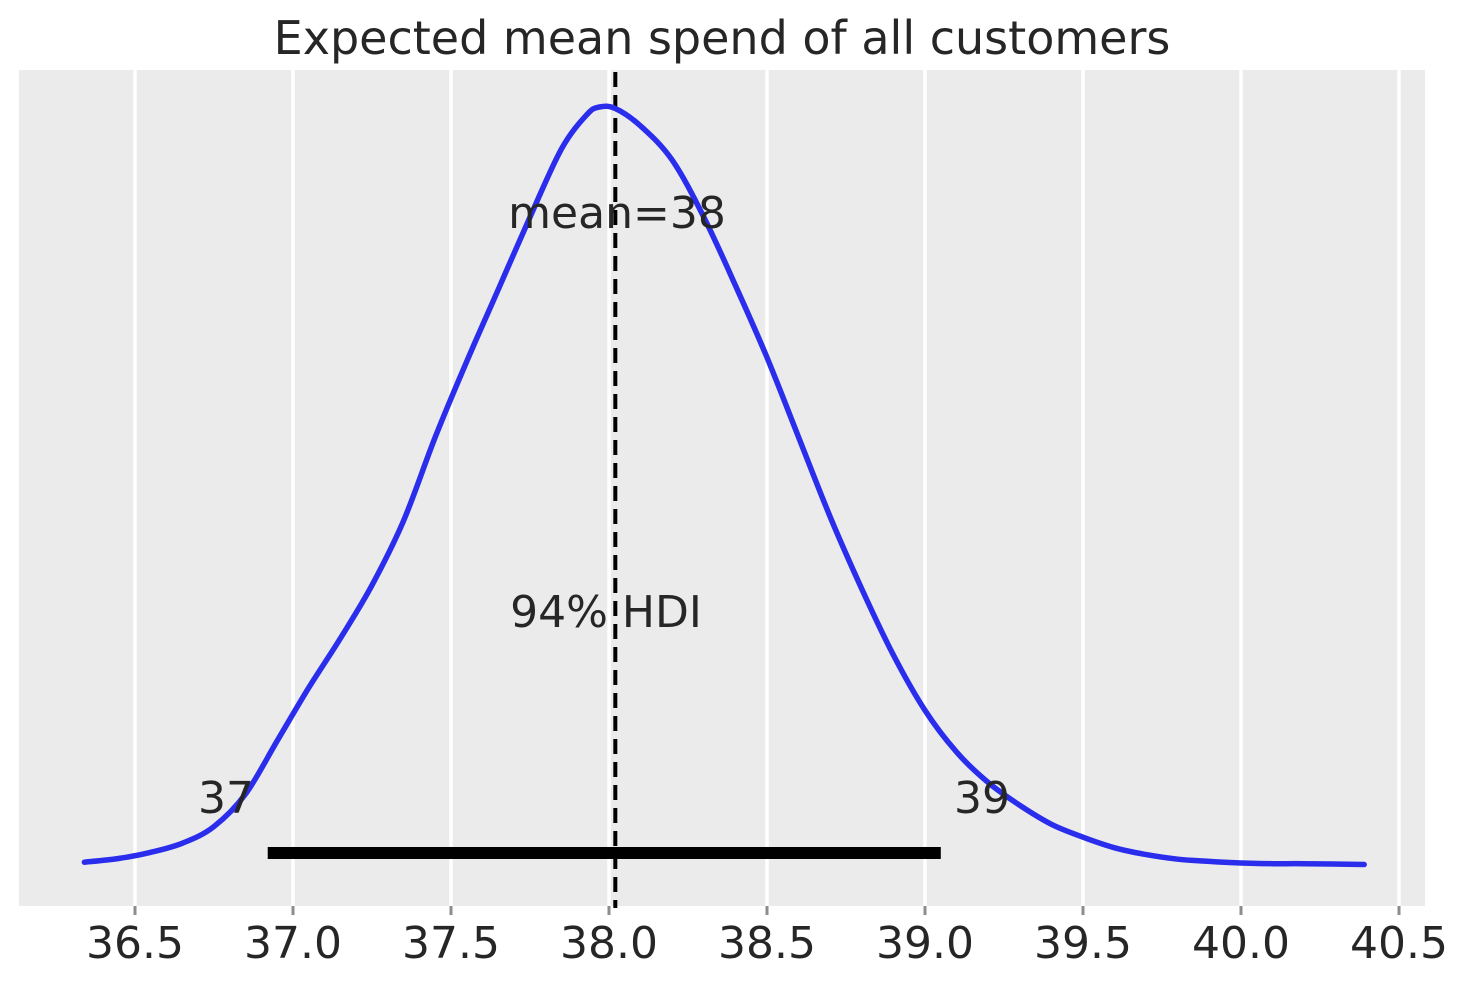  Describe the element at coordinates (767, 910) in the screenshot. I see `x-axis-ticks-group` at that location.